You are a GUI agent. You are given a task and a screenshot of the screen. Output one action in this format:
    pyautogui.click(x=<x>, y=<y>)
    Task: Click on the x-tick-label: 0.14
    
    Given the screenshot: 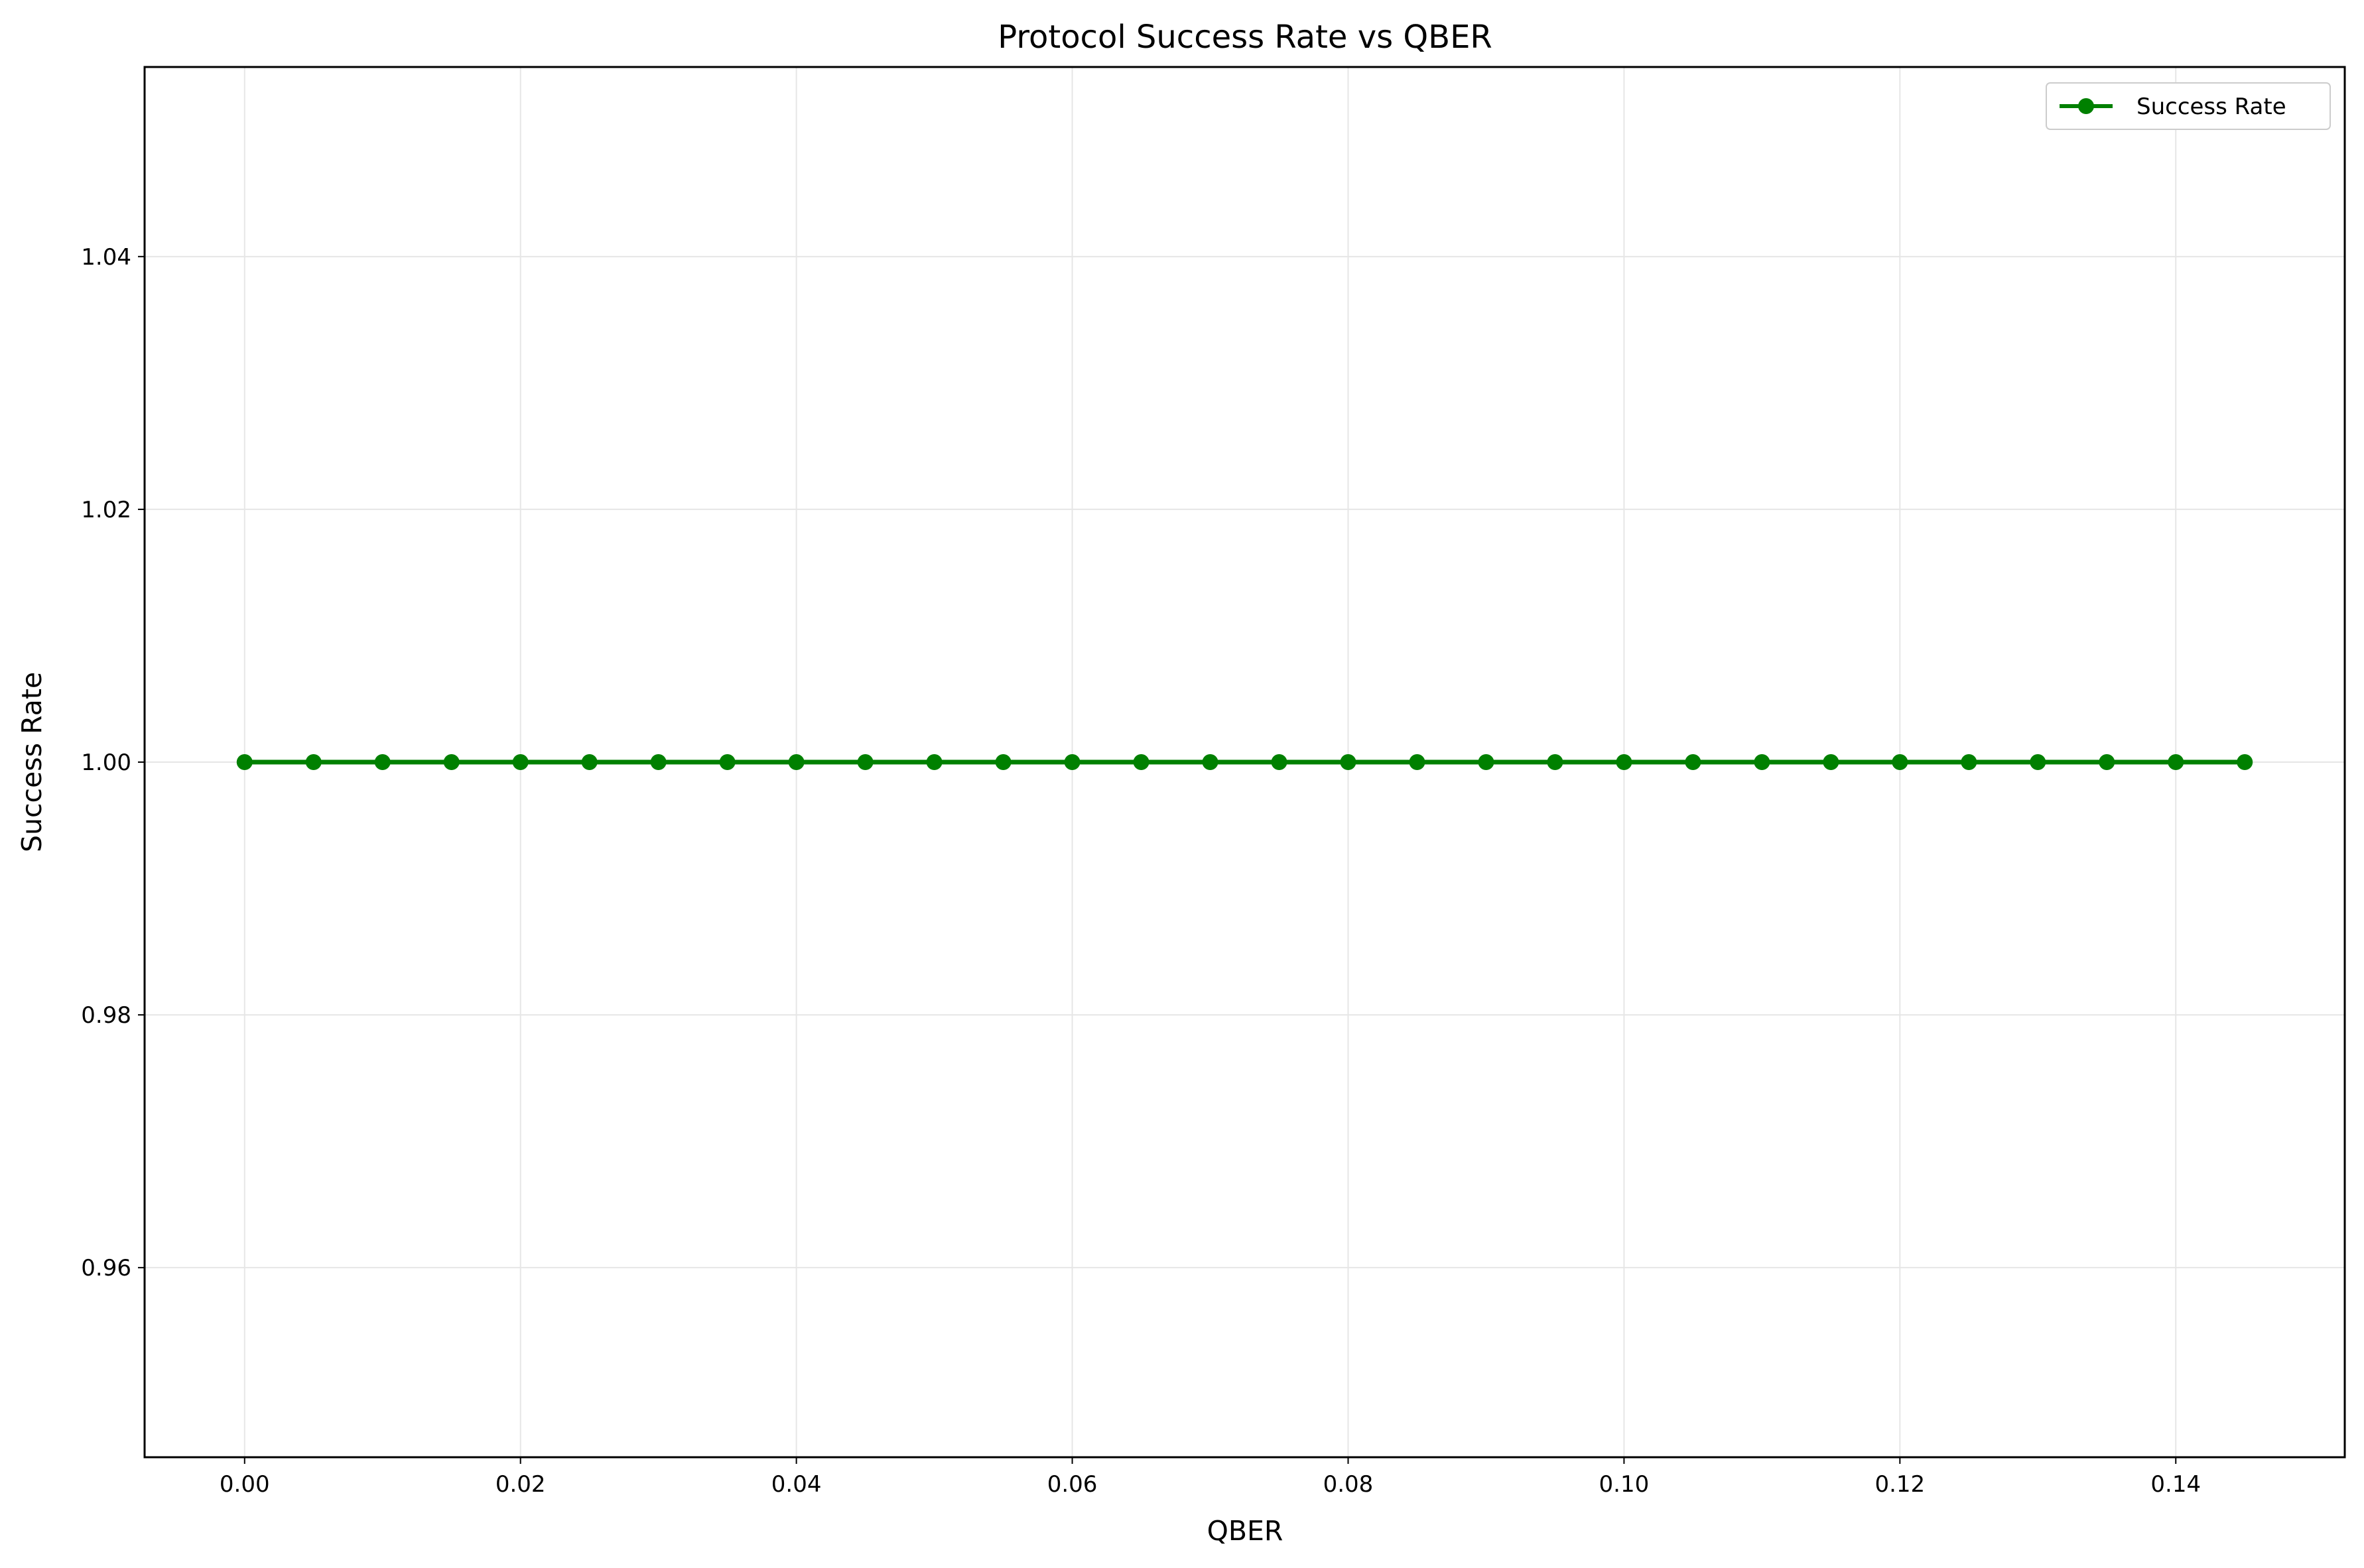 What is the action you would take?
    pyautogui.click(x=2175, y=1484)
    